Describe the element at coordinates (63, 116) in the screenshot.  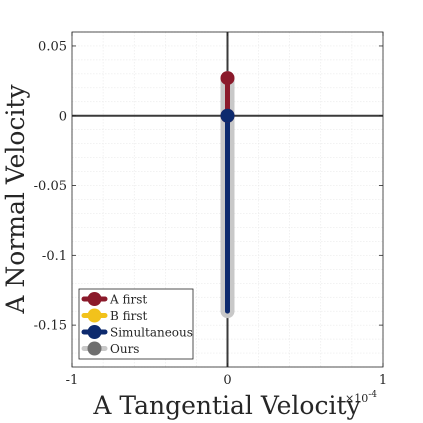
I see `y-tick-label: 0` at that location.